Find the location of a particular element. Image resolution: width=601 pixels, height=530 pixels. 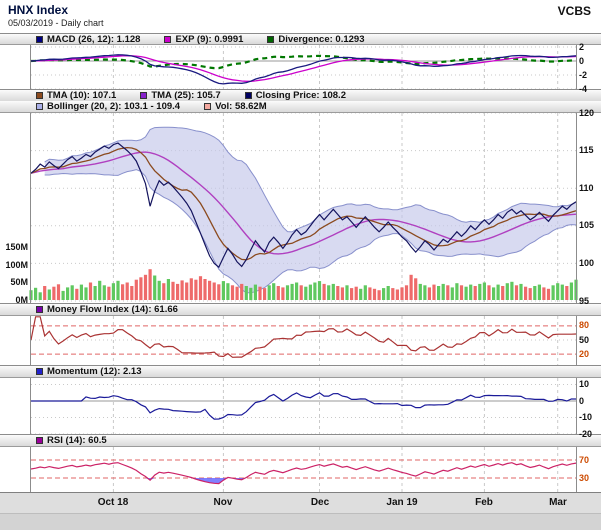

legend-mfi-item: Money Flow Index (14): 61.66 is located at coordinates (107, 309).